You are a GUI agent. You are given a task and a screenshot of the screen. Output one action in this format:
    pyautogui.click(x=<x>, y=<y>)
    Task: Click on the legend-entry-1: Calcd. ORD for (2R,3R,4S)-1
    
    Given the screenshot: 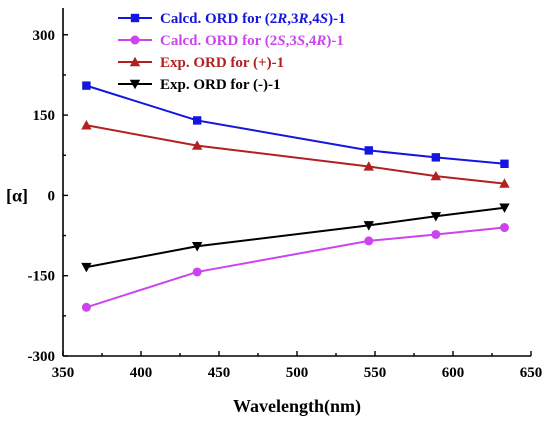 What is the action you would take?
    pyautogui.click(x=232, y=19)
    